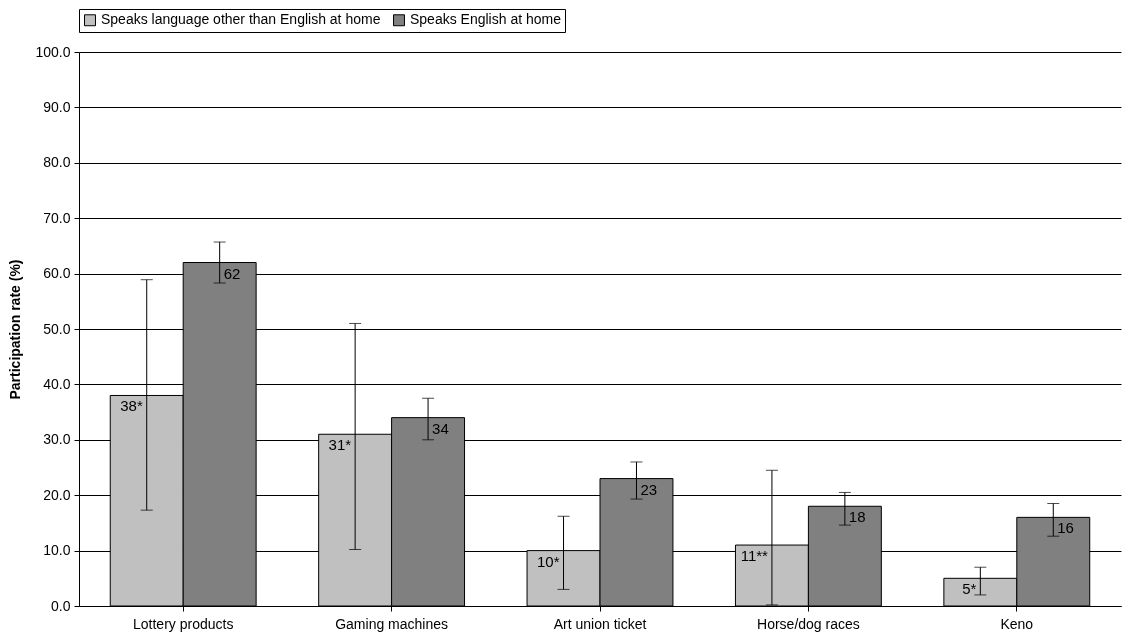  I want to click on x-tick-label: Lottery products, so click(183, 623).